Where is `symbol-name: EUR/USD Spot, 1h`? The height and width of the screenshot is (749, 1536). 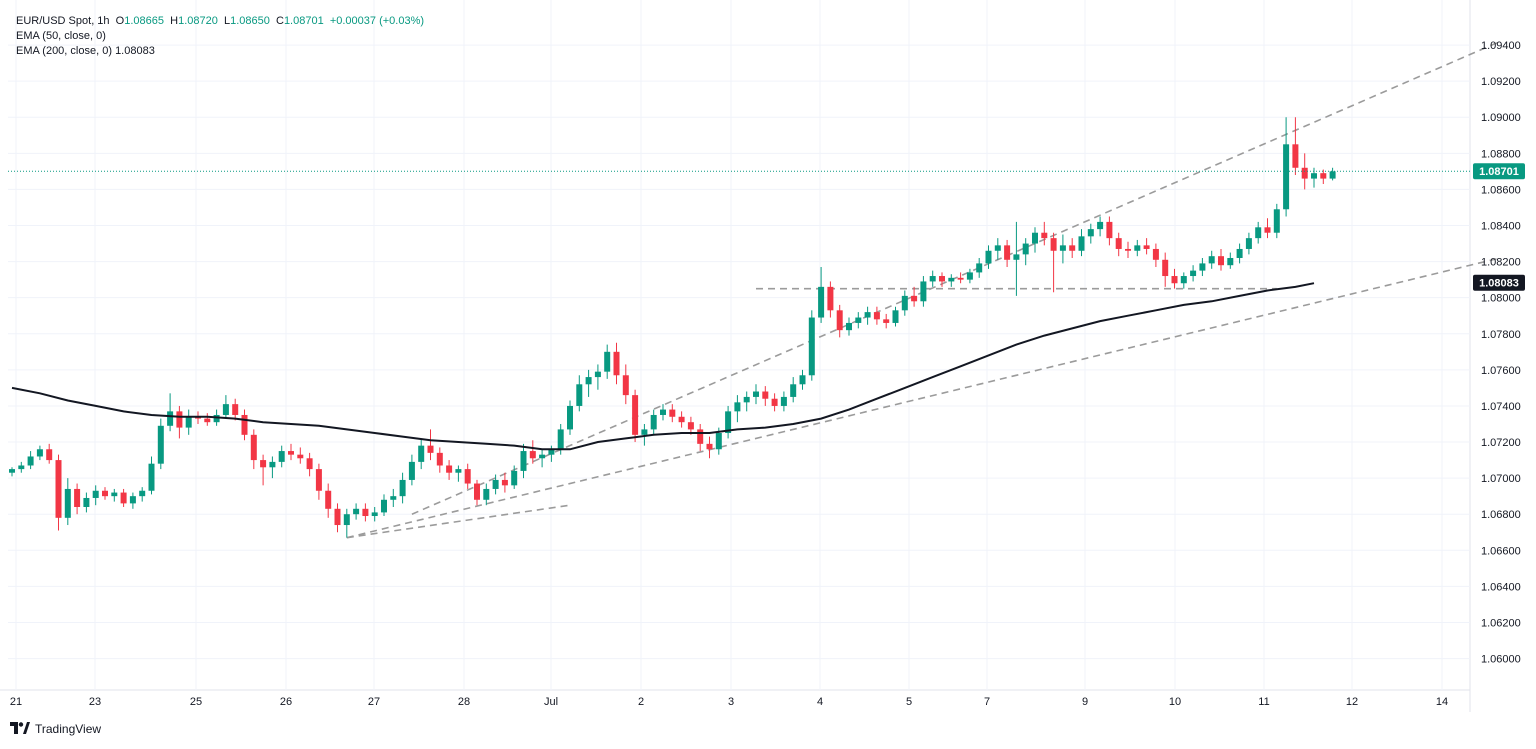
symbol-name: EUR/USD Spot, 1h is located at coordinates (63, 21).